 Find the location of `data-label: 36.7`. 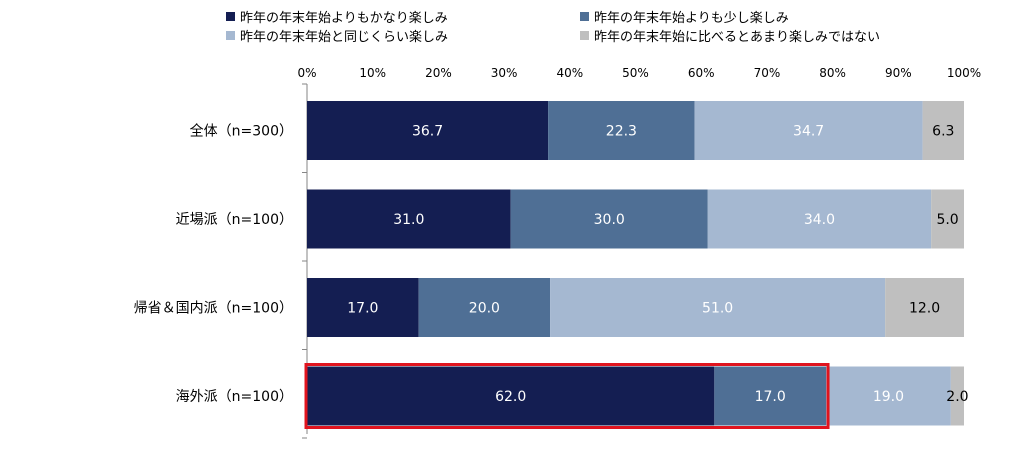

data-label: 36.7 is located at coordinates (427, 132).